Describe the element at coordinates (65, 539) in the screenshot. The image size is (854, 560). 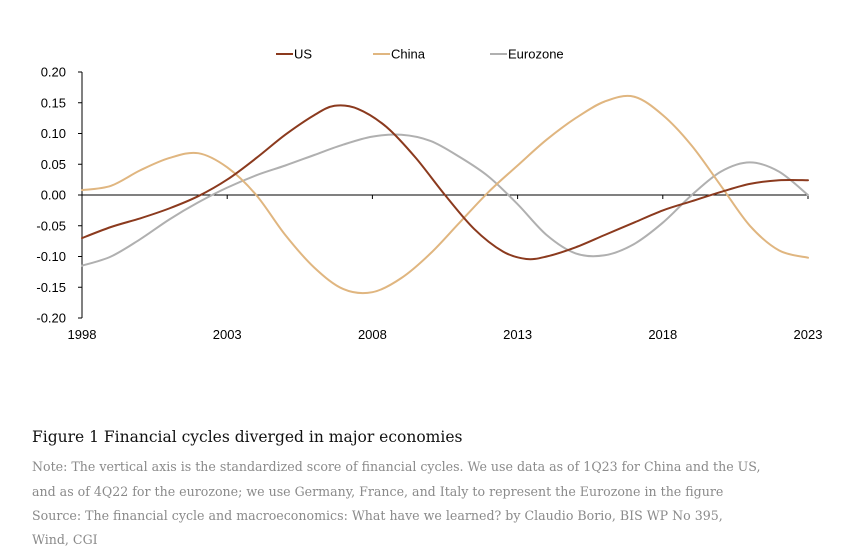
I see `source-line-2: Wind, CGI` at that location.